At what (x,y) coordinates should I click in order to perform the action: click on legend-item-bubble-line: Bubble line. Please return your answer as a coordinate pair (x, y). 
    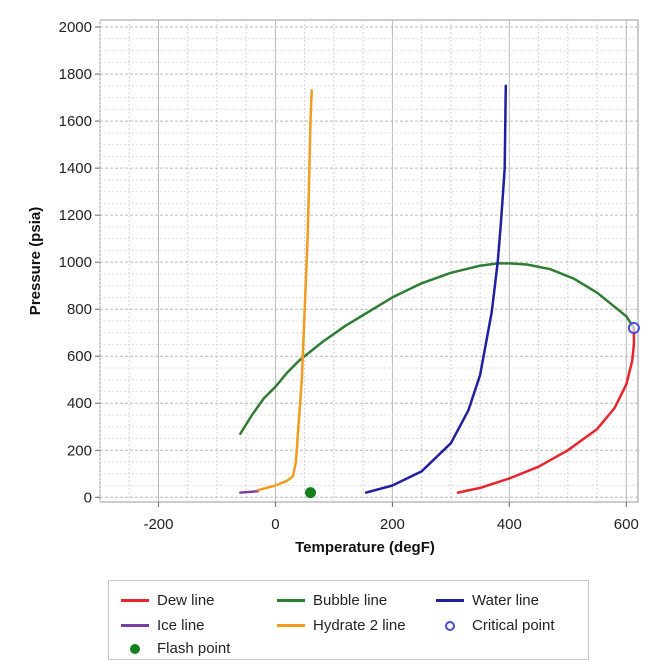
    Looking at the image, I should click on (332, 600).